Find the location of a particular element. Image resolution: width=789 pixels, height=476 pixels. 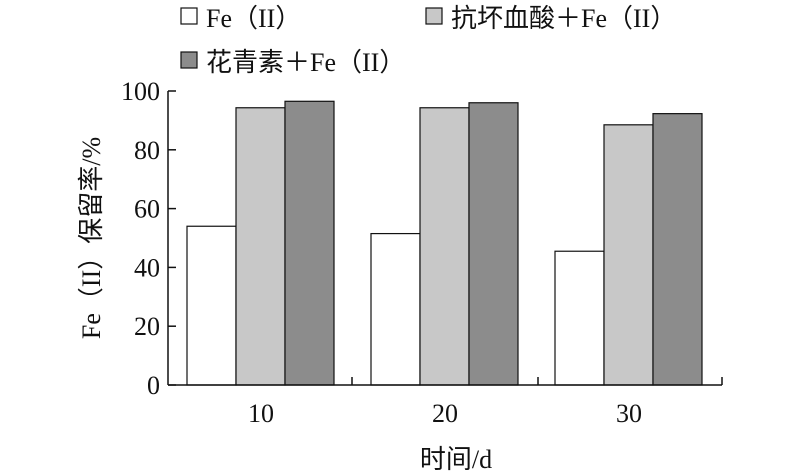

y-tick-label-0: 0 is located at coordinates (153, 385).